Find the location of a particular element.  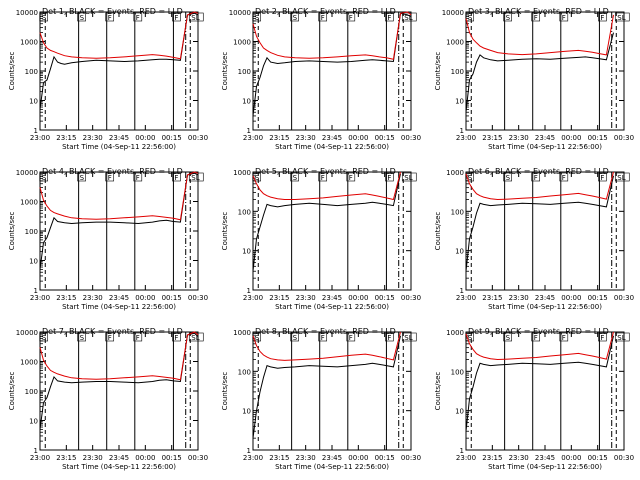

chart-title: Det 3, BLACK = Events, RED = LLD is located at coordinates (538, 11).